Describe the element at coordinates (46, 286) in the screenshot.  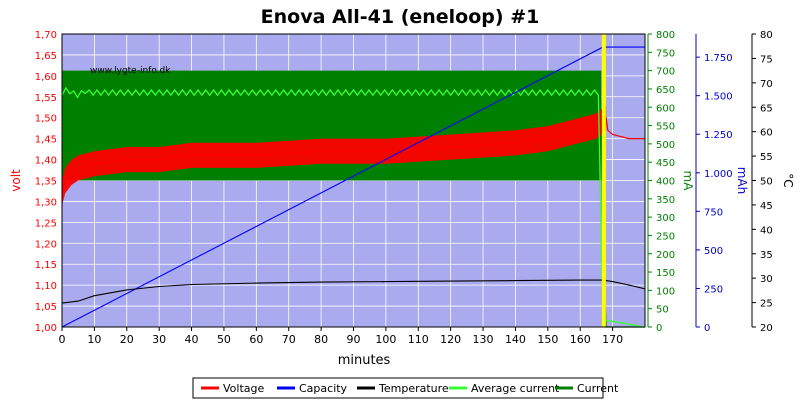
I see `volt-tick-label: 1,10` at that location.